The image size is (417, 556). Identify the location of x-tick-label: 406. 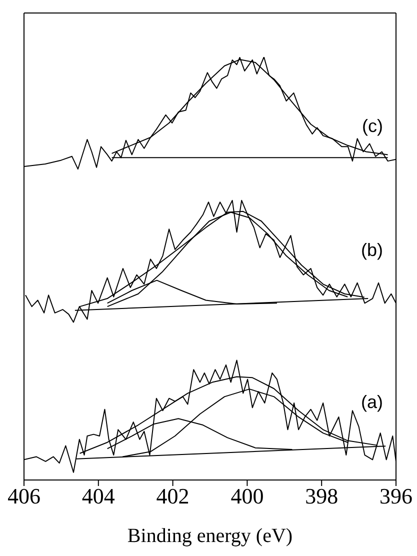
(24, 496).